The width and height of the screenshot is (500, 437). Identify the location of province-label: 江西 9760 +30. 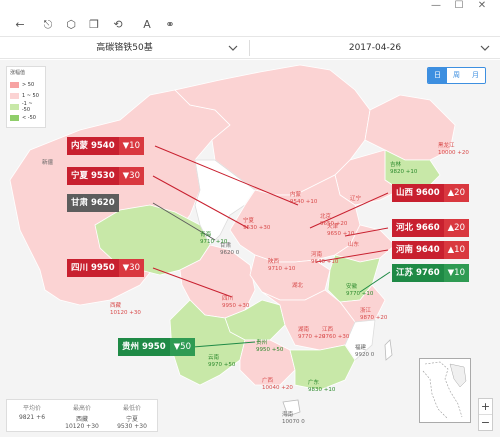
(336, 333).